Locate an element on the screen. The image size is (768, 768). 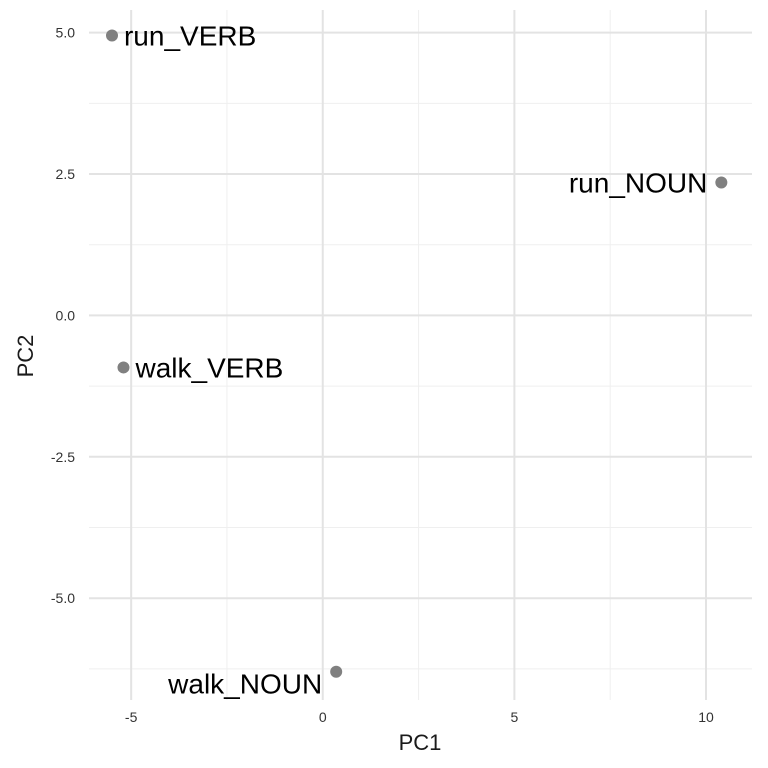
point-label: walk_NOUN is located at coordinates (244, 684).